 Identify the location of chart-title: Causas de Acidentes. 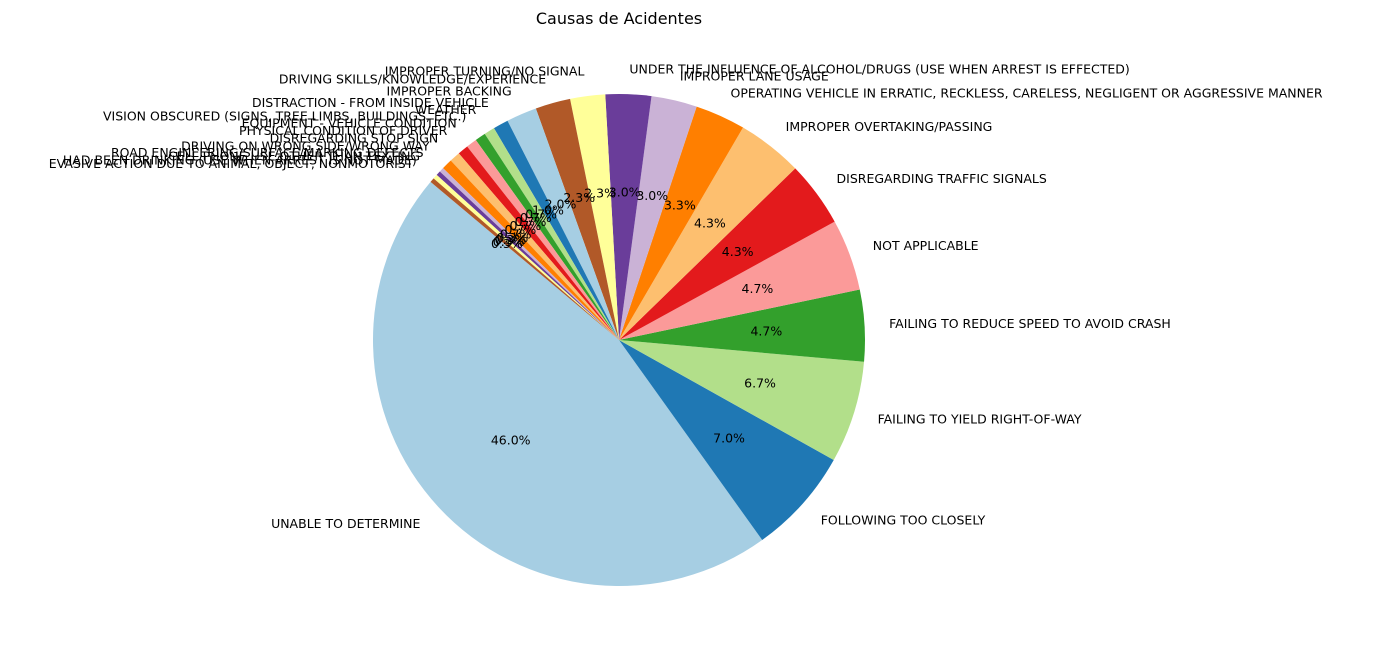
(619, 18).